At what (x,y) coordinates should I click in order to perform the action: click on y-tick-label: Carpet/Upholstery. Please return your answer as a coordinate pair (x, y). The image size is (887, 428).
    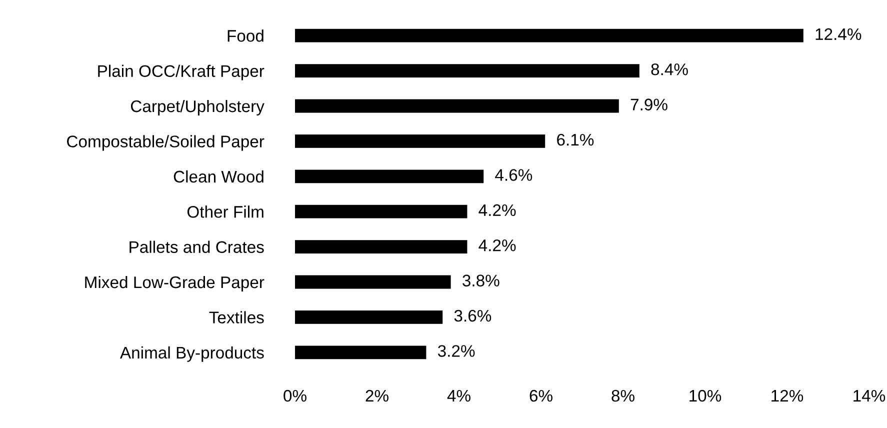
    Looking at the image, I should click on (197, 108).